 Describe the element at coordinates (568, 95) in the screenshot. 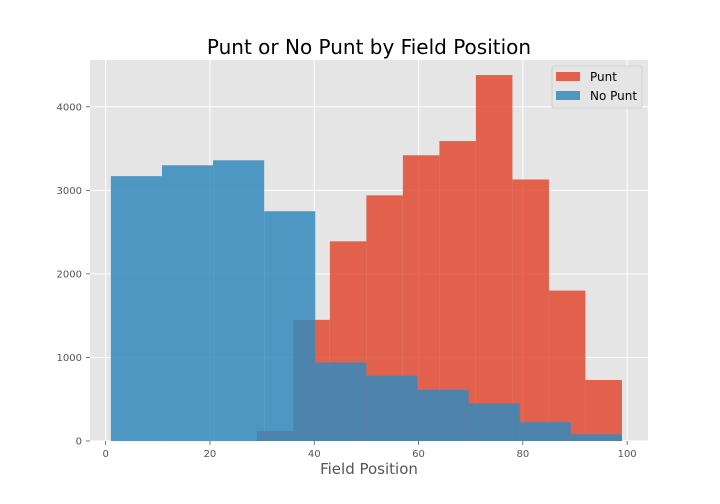

I see `legend-swatch-no-punt` at that location.